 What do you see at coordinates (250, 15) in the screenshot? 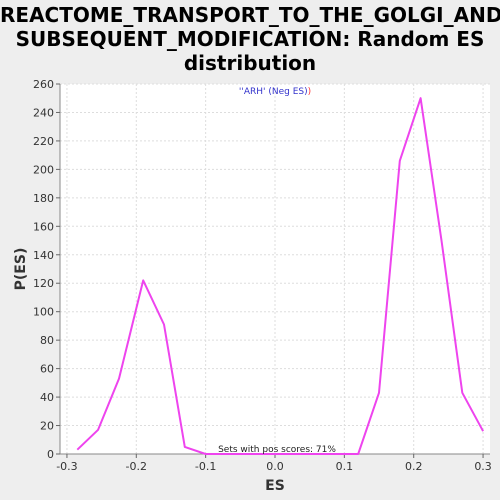
I see `chart-title-line-1: REACTOME_TRANSPORT_TO_THE_GOLGI_AND_` at bounding box center [250, 15].